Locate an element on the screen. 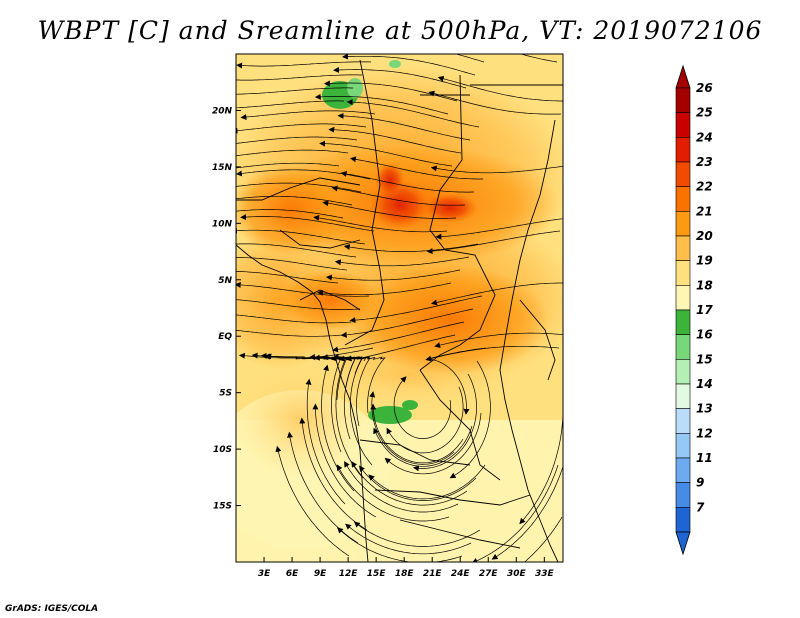  lon-tick-label-1: 6E is located at coordinates (292, 574).